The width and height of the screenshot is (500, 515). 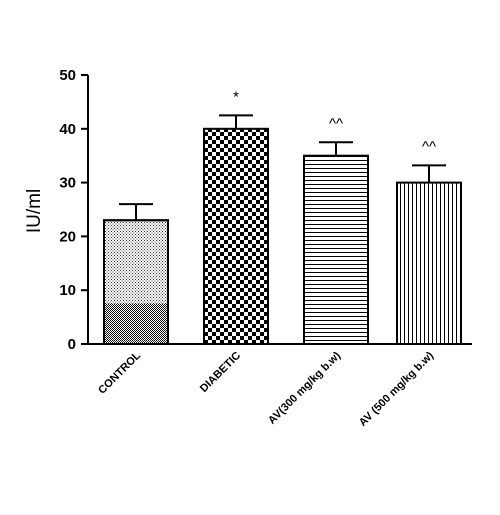 I want to click on y-tick-label: 30, so click(x=67, y=183).